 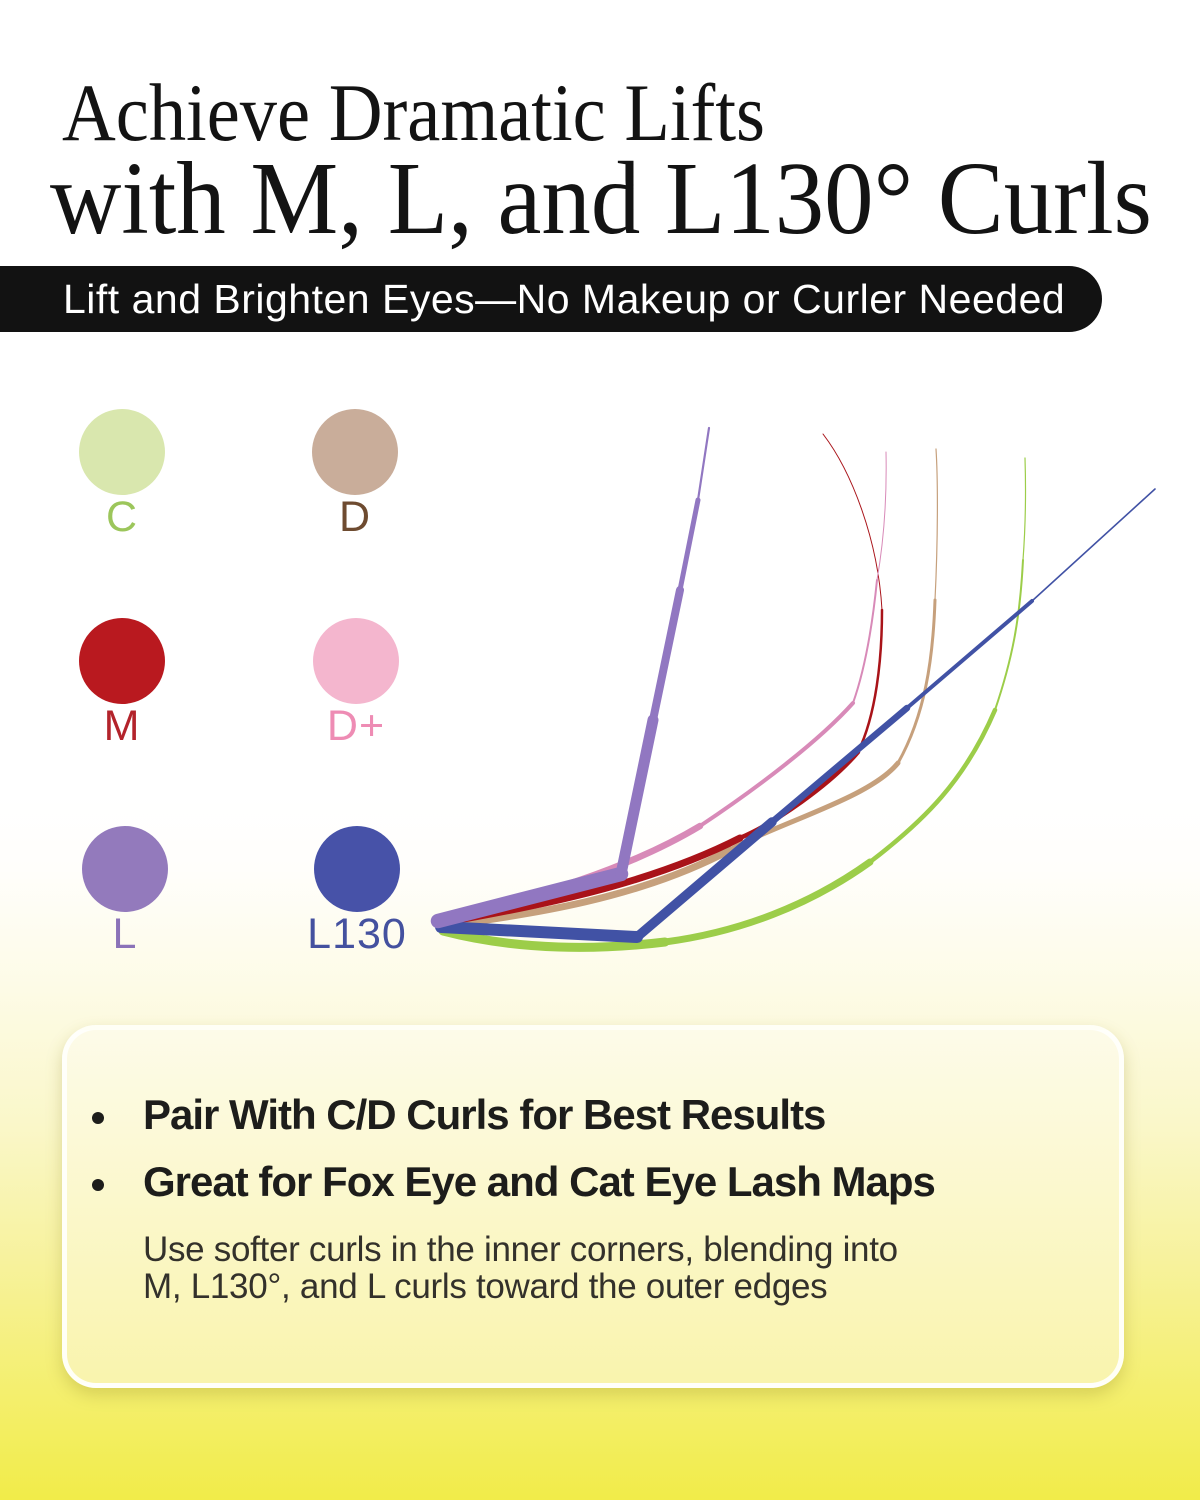 What do you see at coordinates (357, 934) in the screenshot?
I see `curl-label-l130: L130` at bounding box center [357, 934].